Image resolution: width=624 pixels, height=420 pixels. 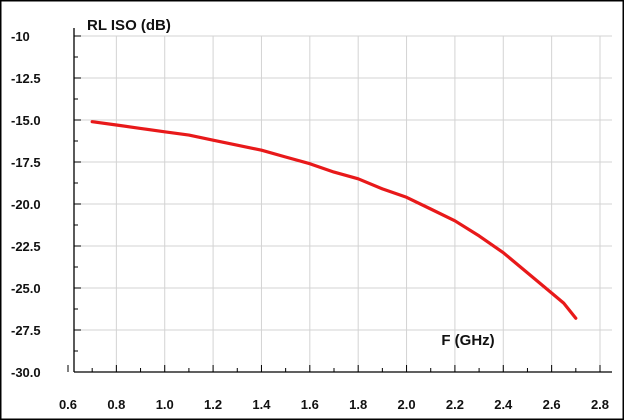 I want to click on x-tick-label: 1.0, so click(x=165, y=404).